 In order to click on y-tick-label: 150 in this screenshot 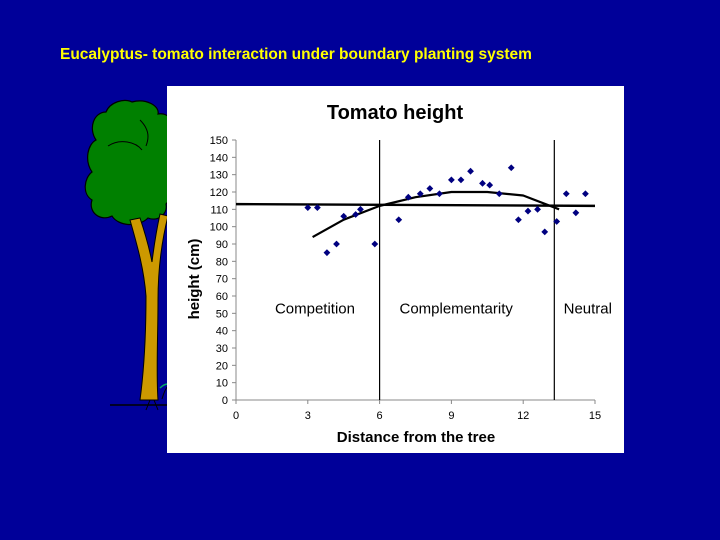, I will do `click(219, 141)`.